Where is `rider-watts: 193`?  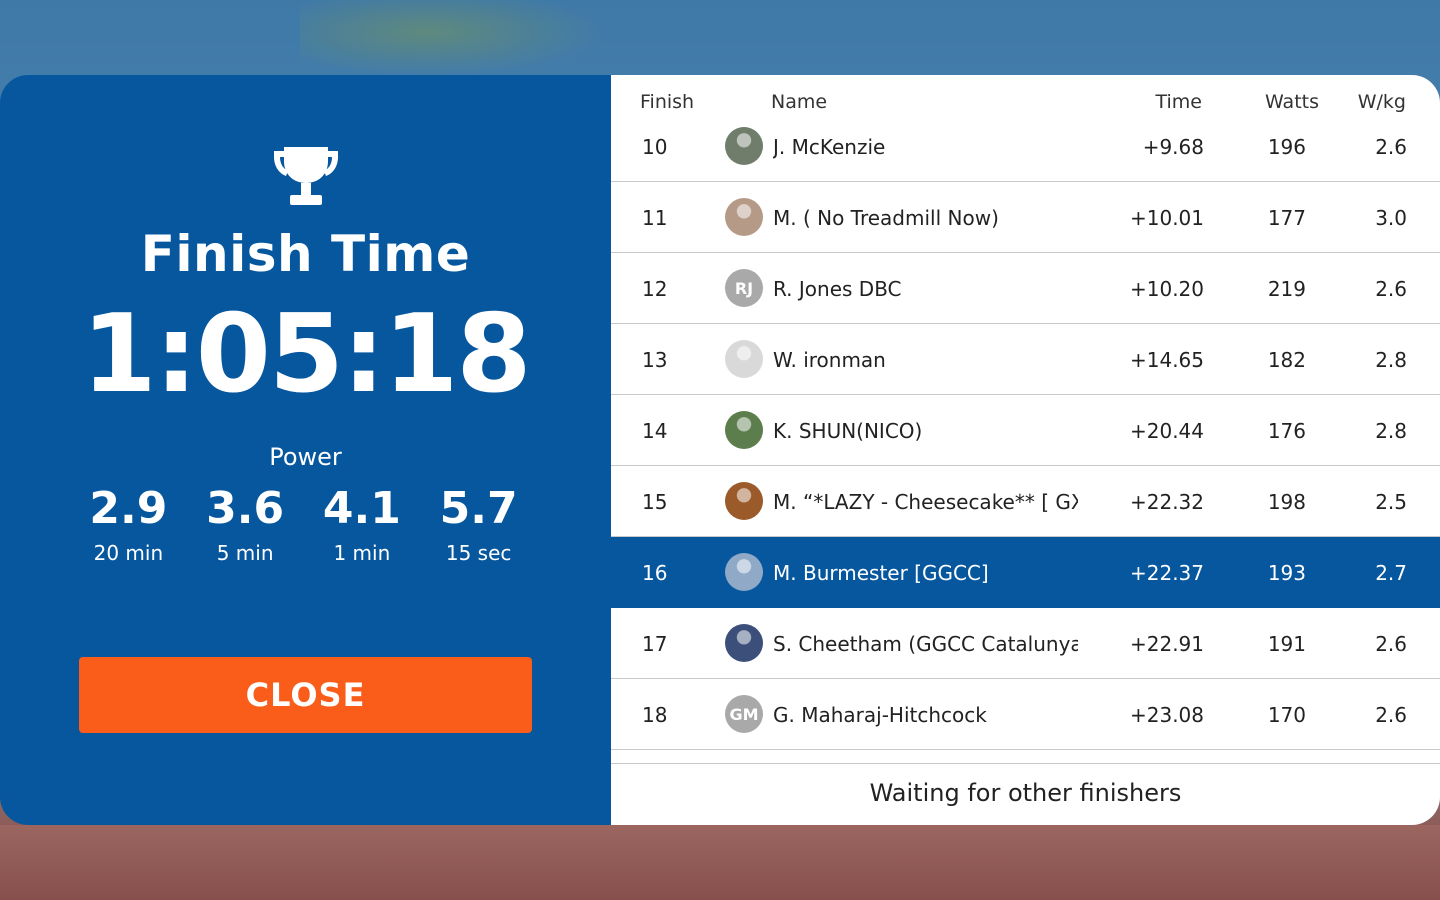
rider-watts: 193 is located at coordinates (1286, 573).